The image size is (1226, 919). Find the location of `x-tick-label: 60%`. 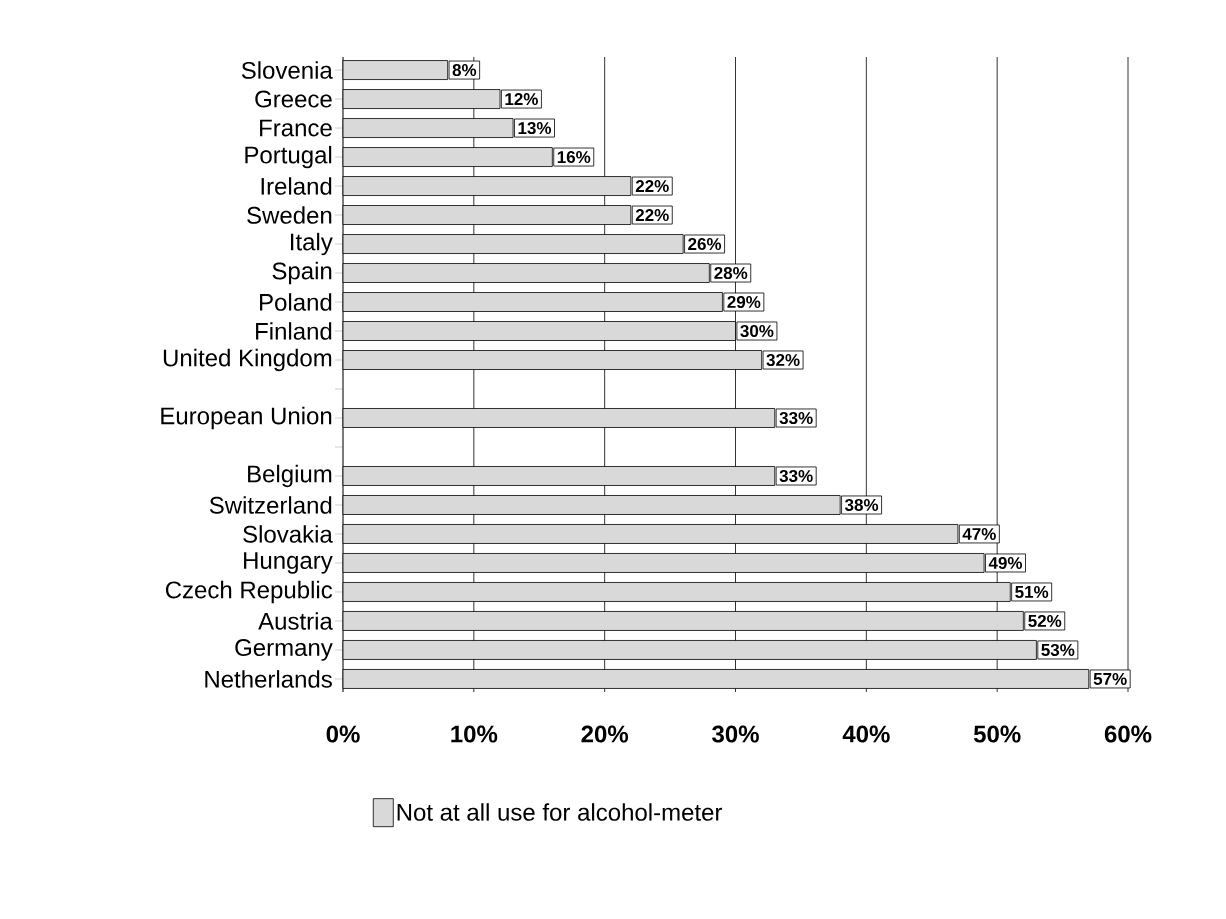

x-tick-label: 60% is located at coordinates (1128, 734).